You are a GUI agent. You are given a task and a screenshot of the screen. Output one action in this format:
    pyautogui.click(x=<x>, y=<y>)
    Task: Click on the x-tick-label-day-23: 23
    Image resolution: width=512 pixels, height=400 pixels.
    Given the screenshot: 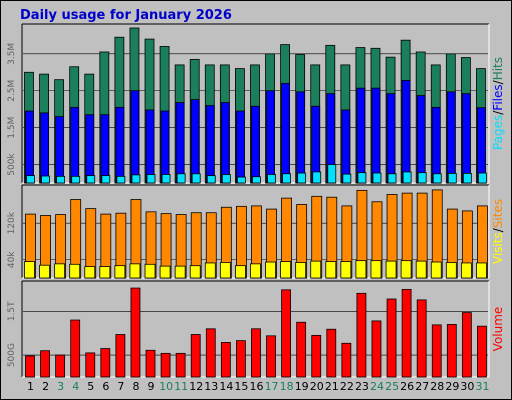 What is the action you would take?
    pyautogui.click(x=362, y=386)
    